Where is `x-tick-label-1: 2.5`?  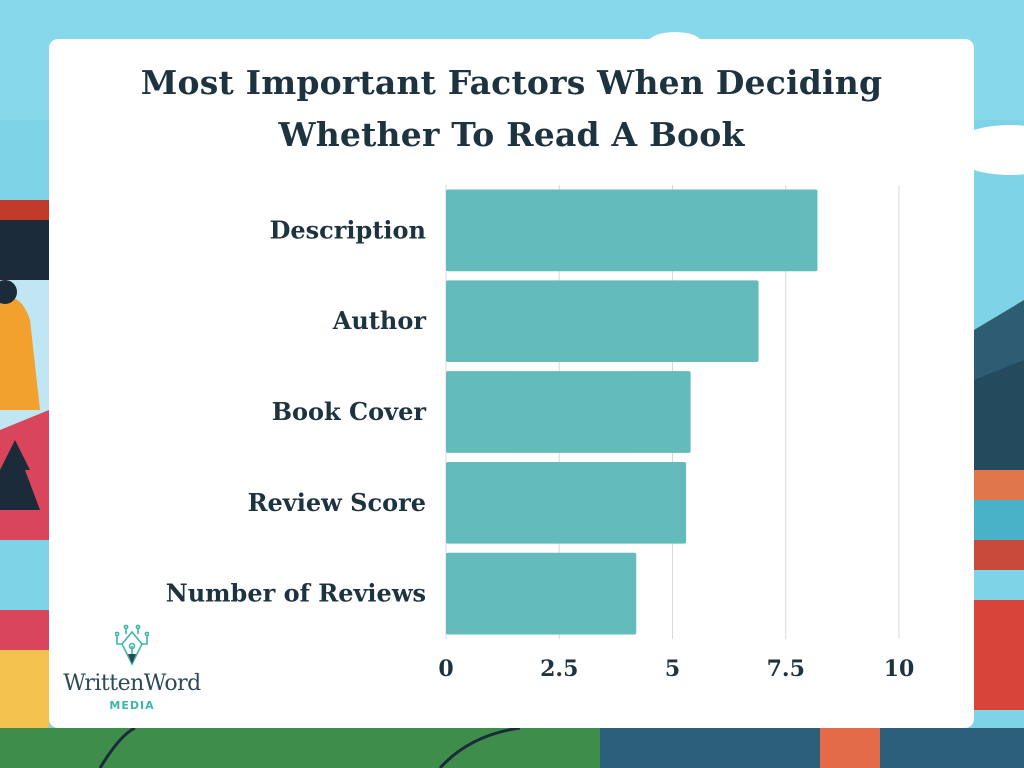 x-tick-label-1: 2.5 is located at coordinates (559, 669).